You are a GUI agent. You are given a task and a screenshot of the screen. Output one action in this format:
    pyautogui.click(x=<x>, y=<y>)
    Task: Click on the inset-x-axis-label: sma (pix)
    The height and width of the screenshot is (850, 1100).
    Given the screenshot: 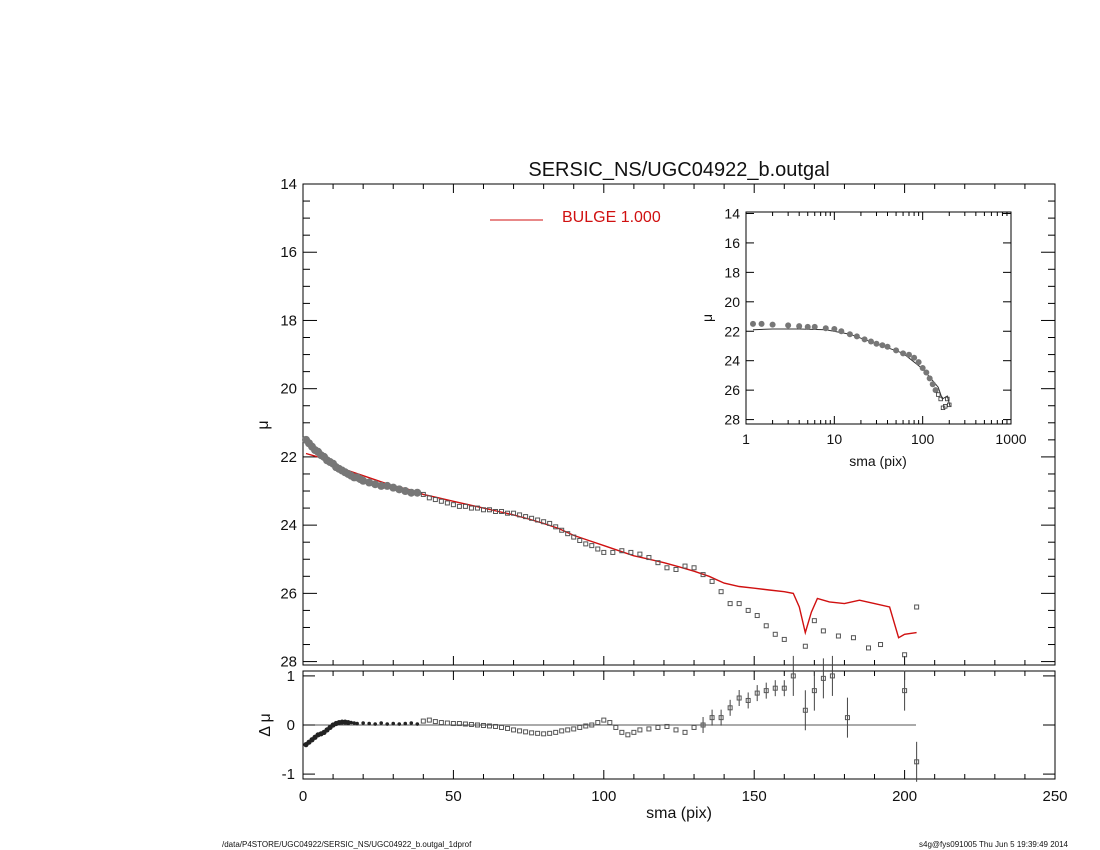 What is the action you would take?
    pyautogui.click(x=878, y=461)
    